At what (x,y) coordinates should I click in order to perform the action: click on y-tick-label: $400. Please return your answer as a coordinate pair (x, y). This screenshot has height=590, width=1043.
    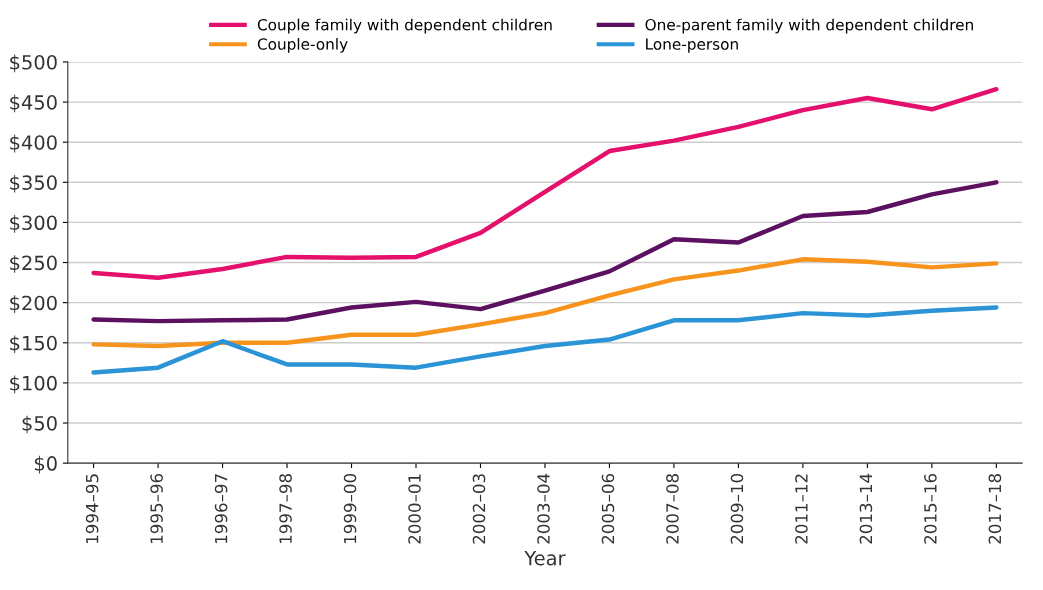
    Looking at the image, I should click on (33, 143).